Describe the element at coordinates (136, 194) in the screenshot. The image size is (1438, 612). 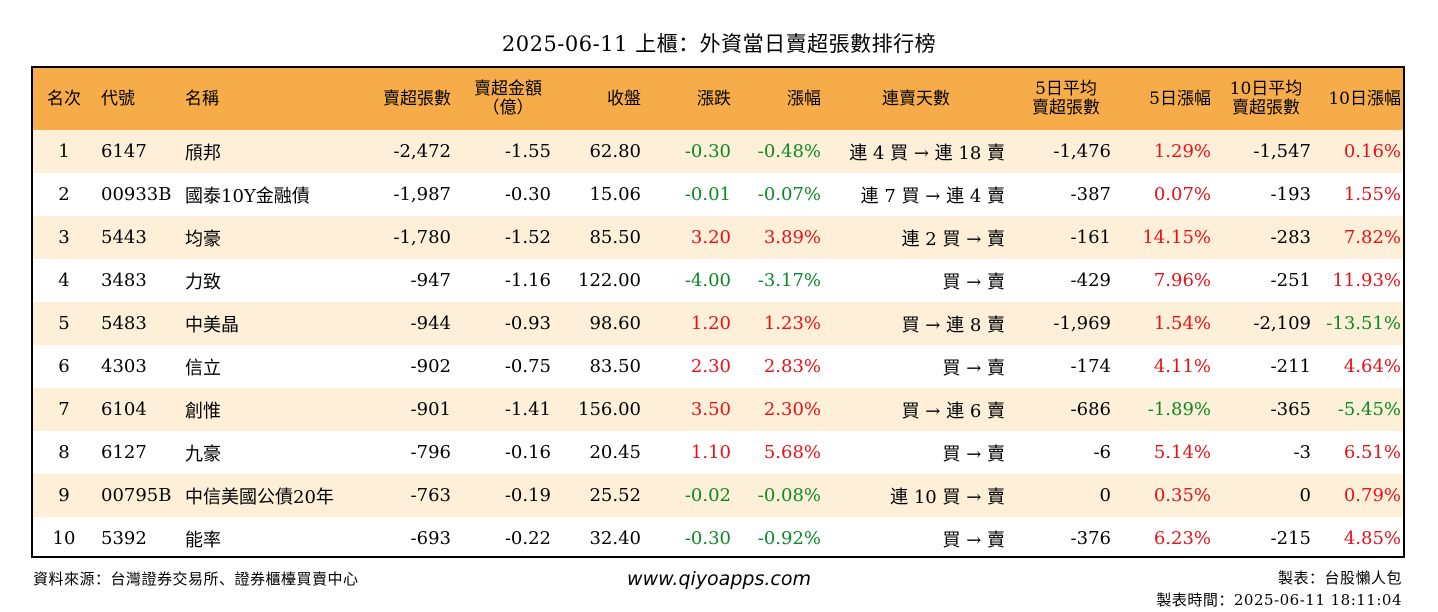
I see `cell-code: 00933B` at that location.